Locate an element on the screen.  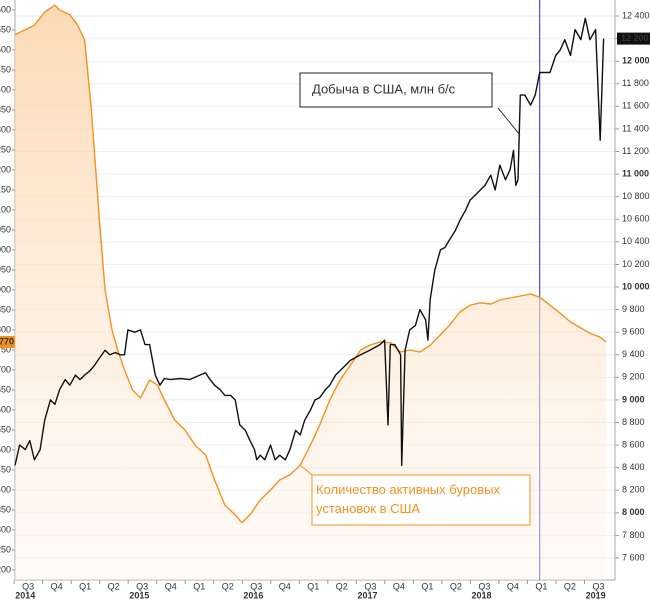
y-tick-label: 450 is located at coordinates (5, 469).